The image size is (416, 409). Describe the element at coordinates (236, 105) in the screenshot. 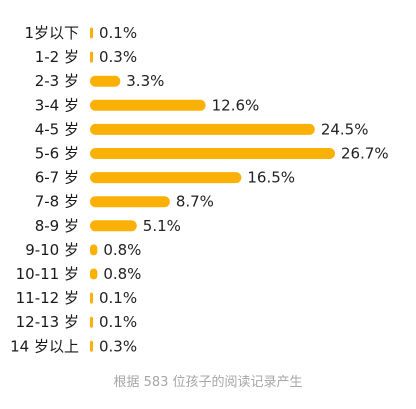

I see `value-label: 12.6%` at that location.